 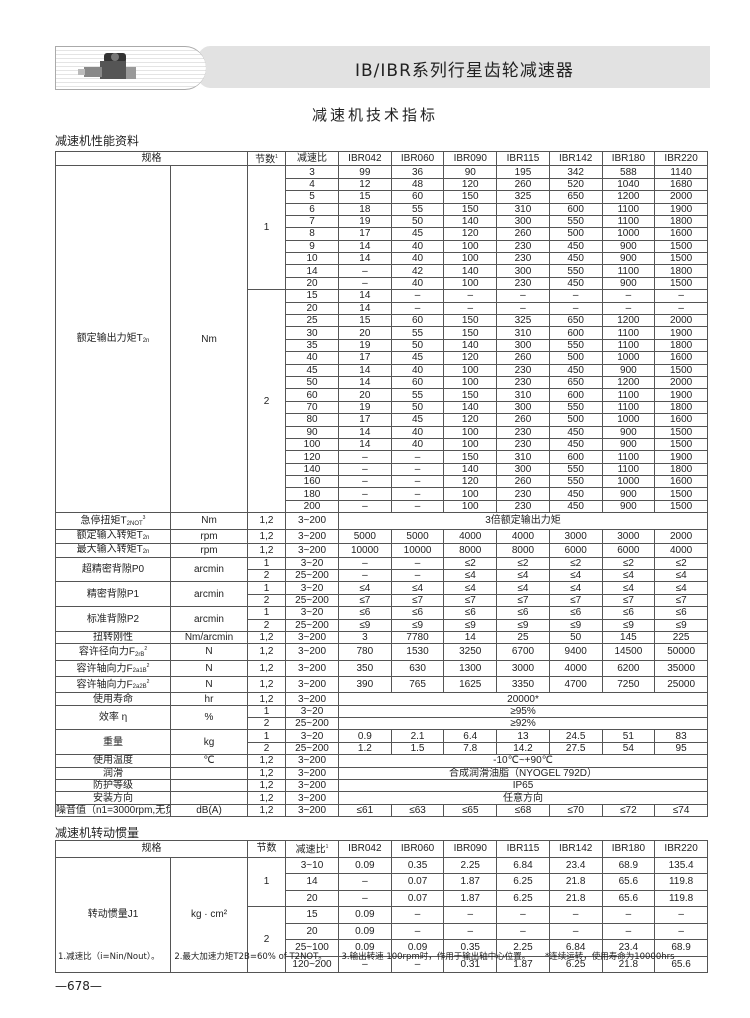 What do you see at coordinates (365, 736) in the screenshot?
I see `value-cell: 0.9` at bounding box center [365, 736].